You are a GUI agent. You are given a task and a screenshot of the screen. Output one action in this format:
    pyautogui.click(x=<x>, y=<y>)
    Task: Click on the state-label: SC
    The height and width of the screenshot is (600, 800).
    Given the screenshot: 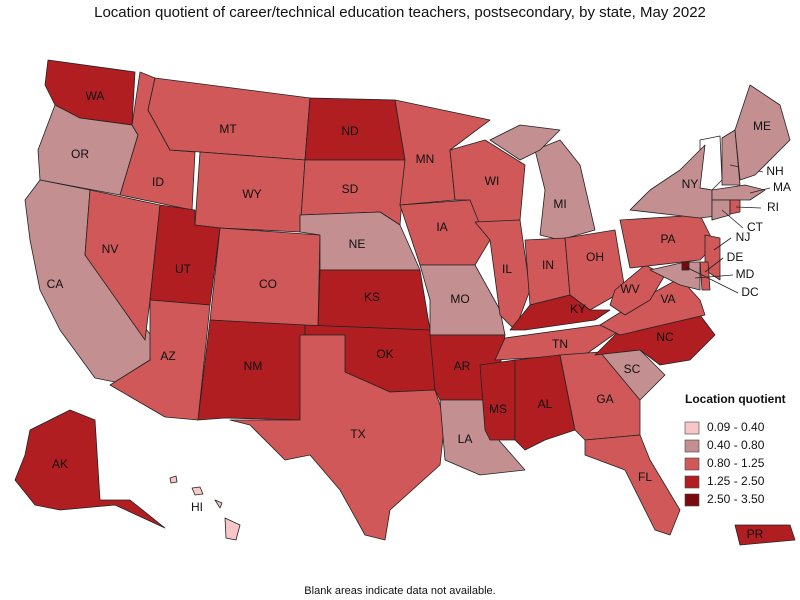 What is the action you would take?
    pyautogui.click(x=632, y=369)
    